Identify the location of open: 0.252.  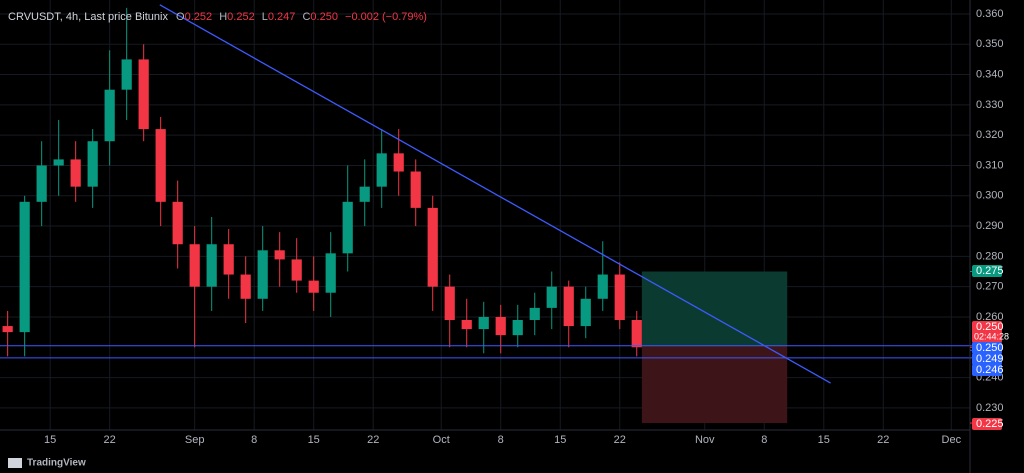
(199, 17).